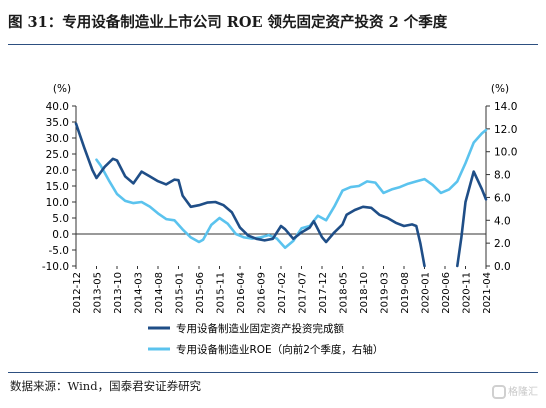  I want to click on right-axis-tick-label: 10.0, so click(505, 153).